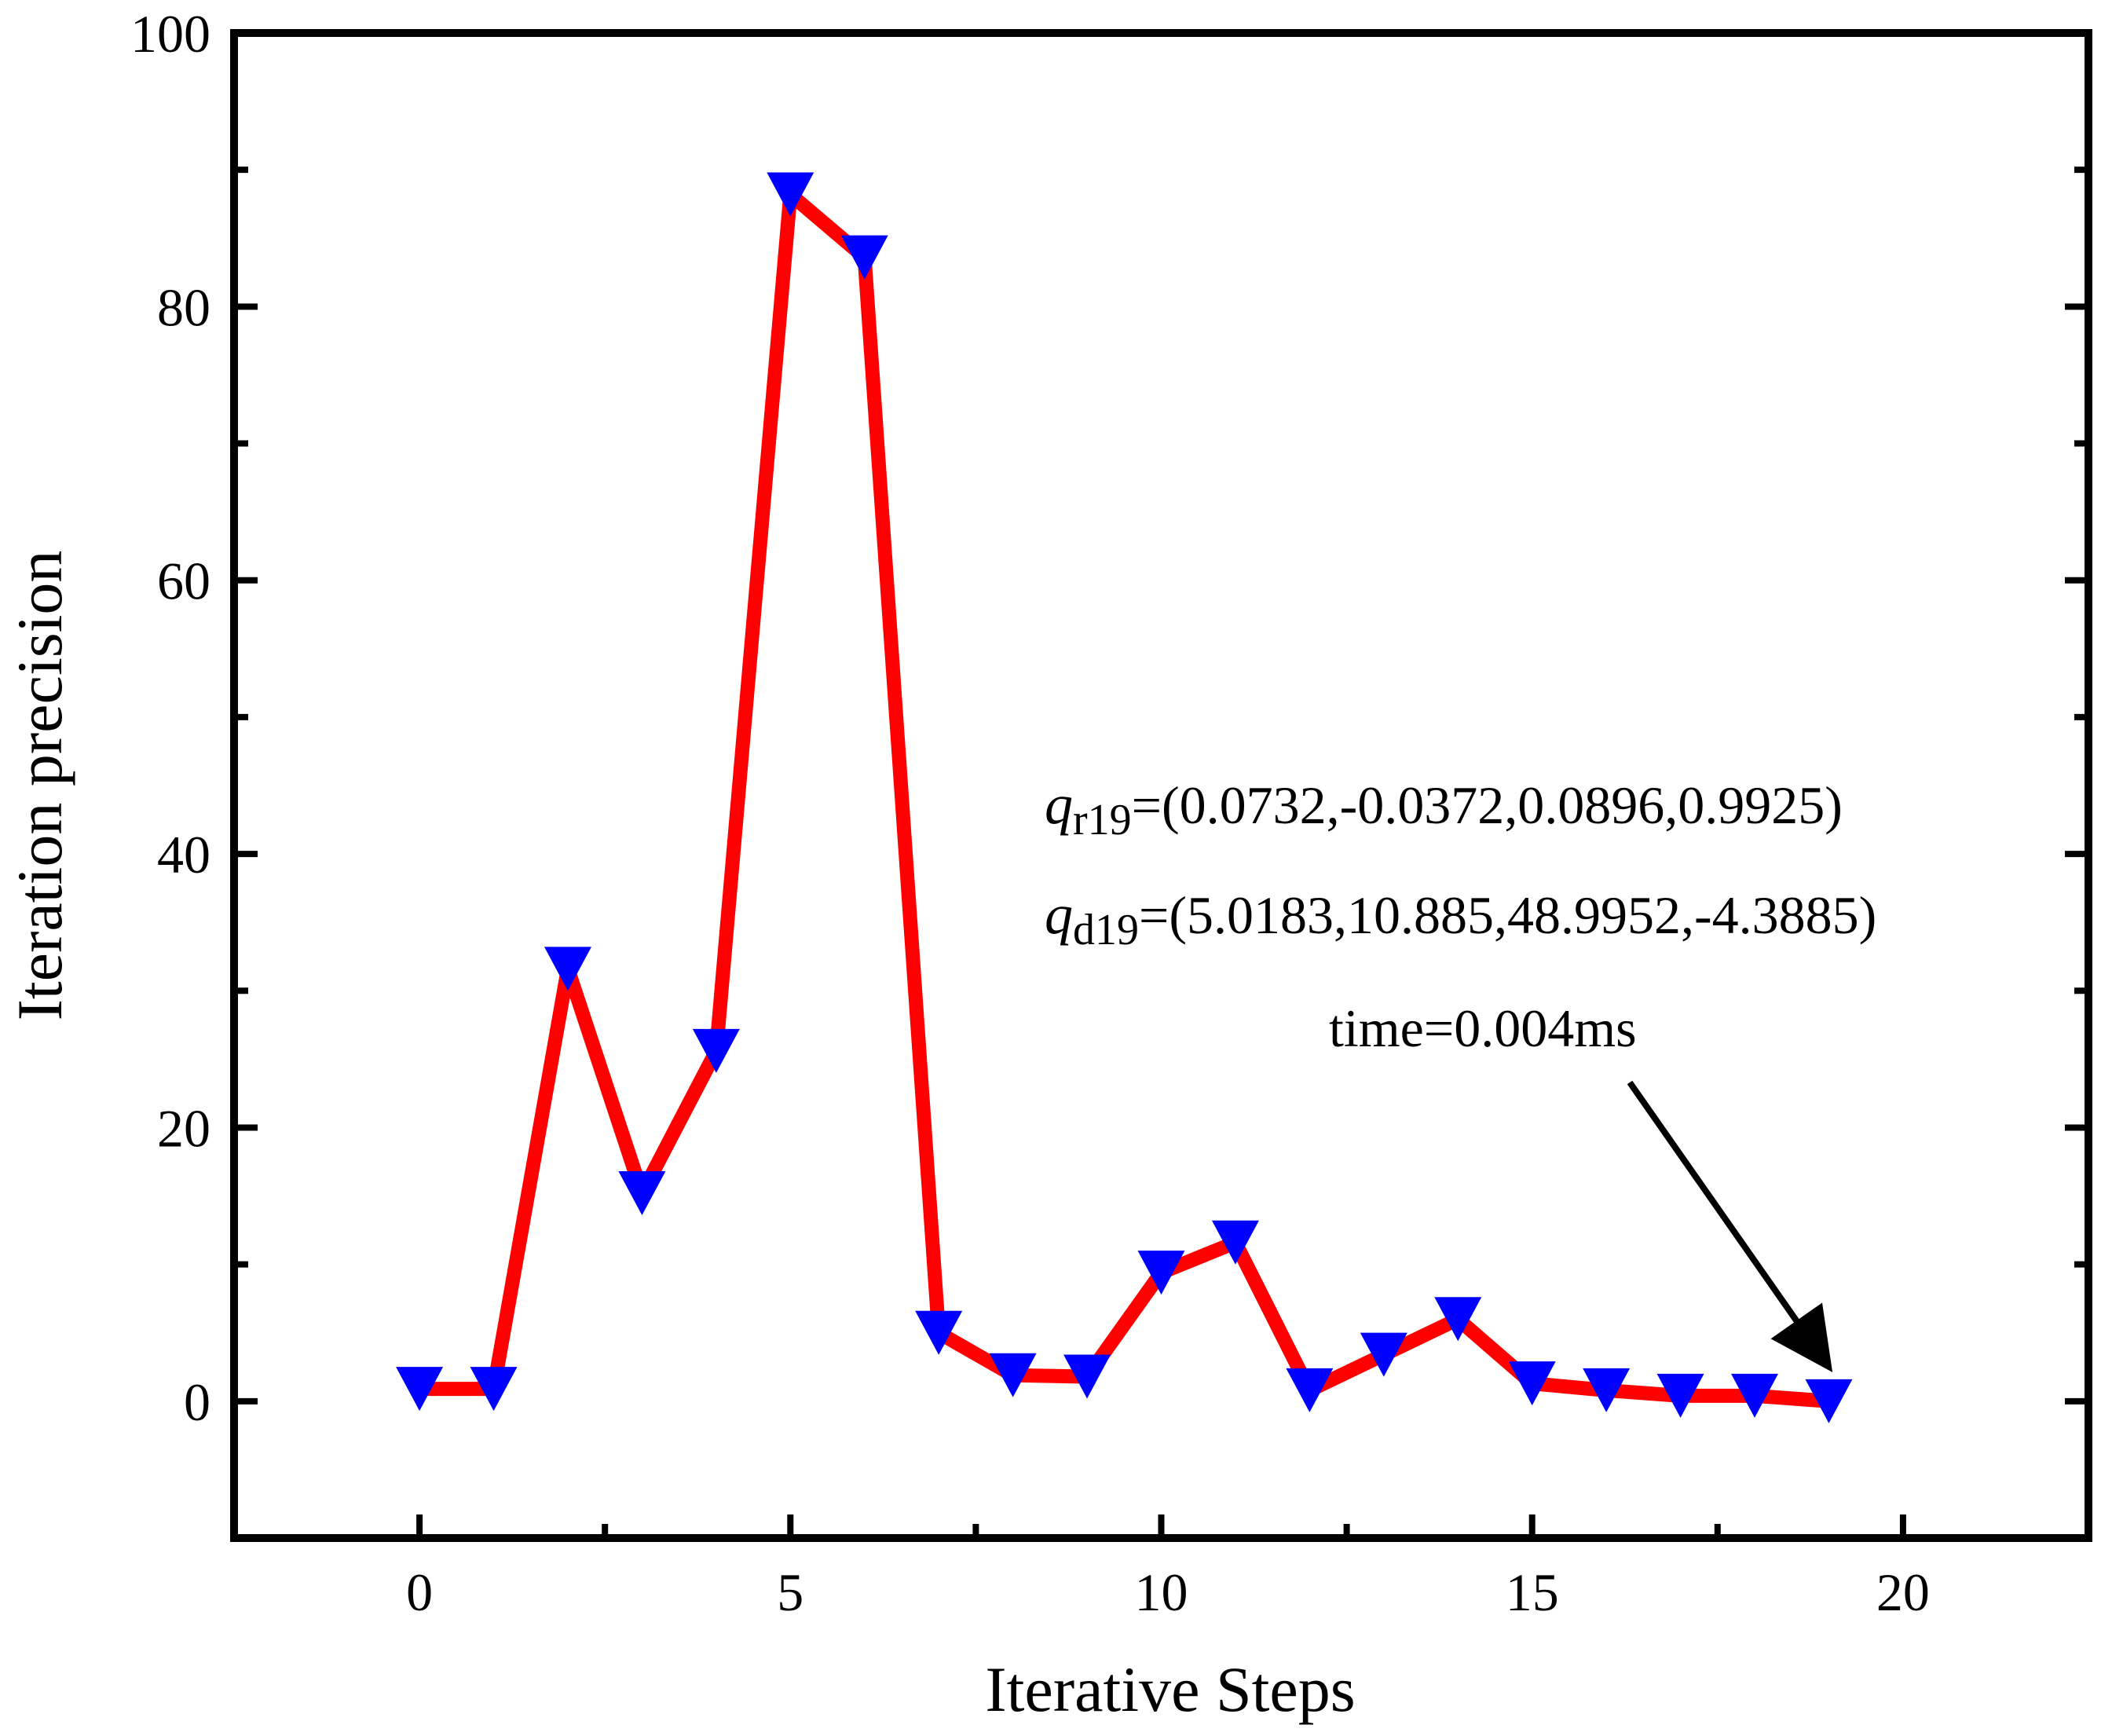 This screenshot has width=2123, height=1736. Describe the element at coordinates (1730, 1226) in the screenshot. I see `annotation-arrow` at that location.